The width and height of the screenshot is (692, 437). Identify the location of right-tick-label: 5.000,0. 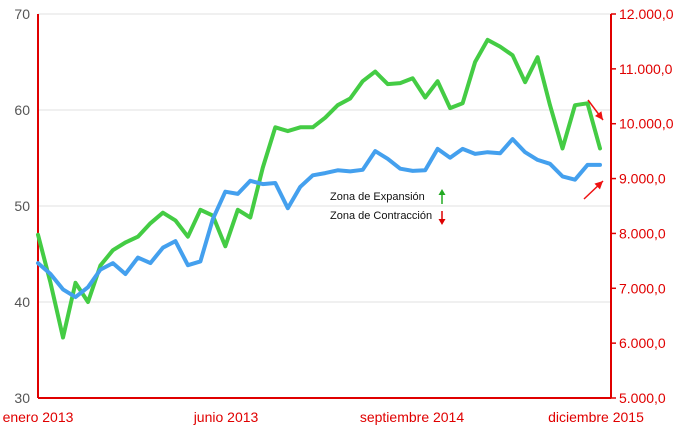
(642, 398).